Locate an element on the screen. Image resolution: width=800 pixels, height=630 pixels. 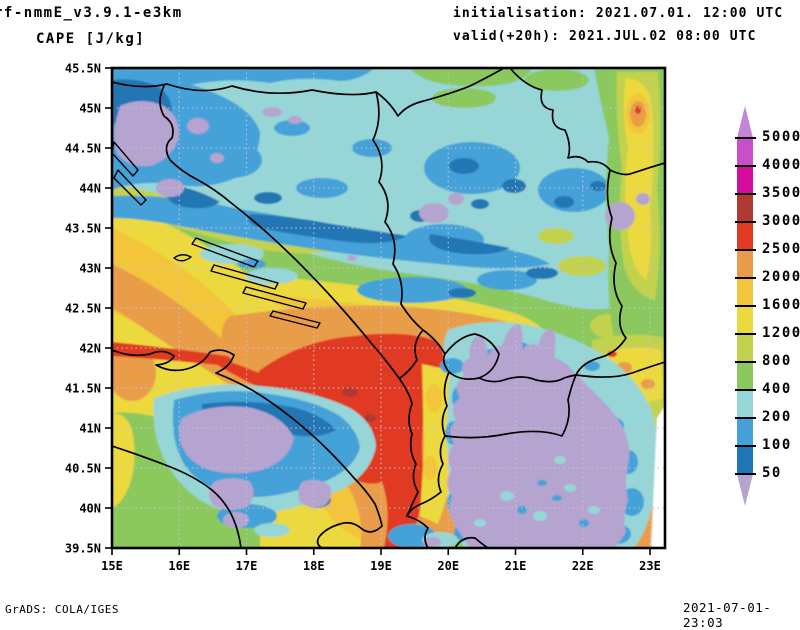
x-tick-label: 22E is located at coordinates (583, 566).